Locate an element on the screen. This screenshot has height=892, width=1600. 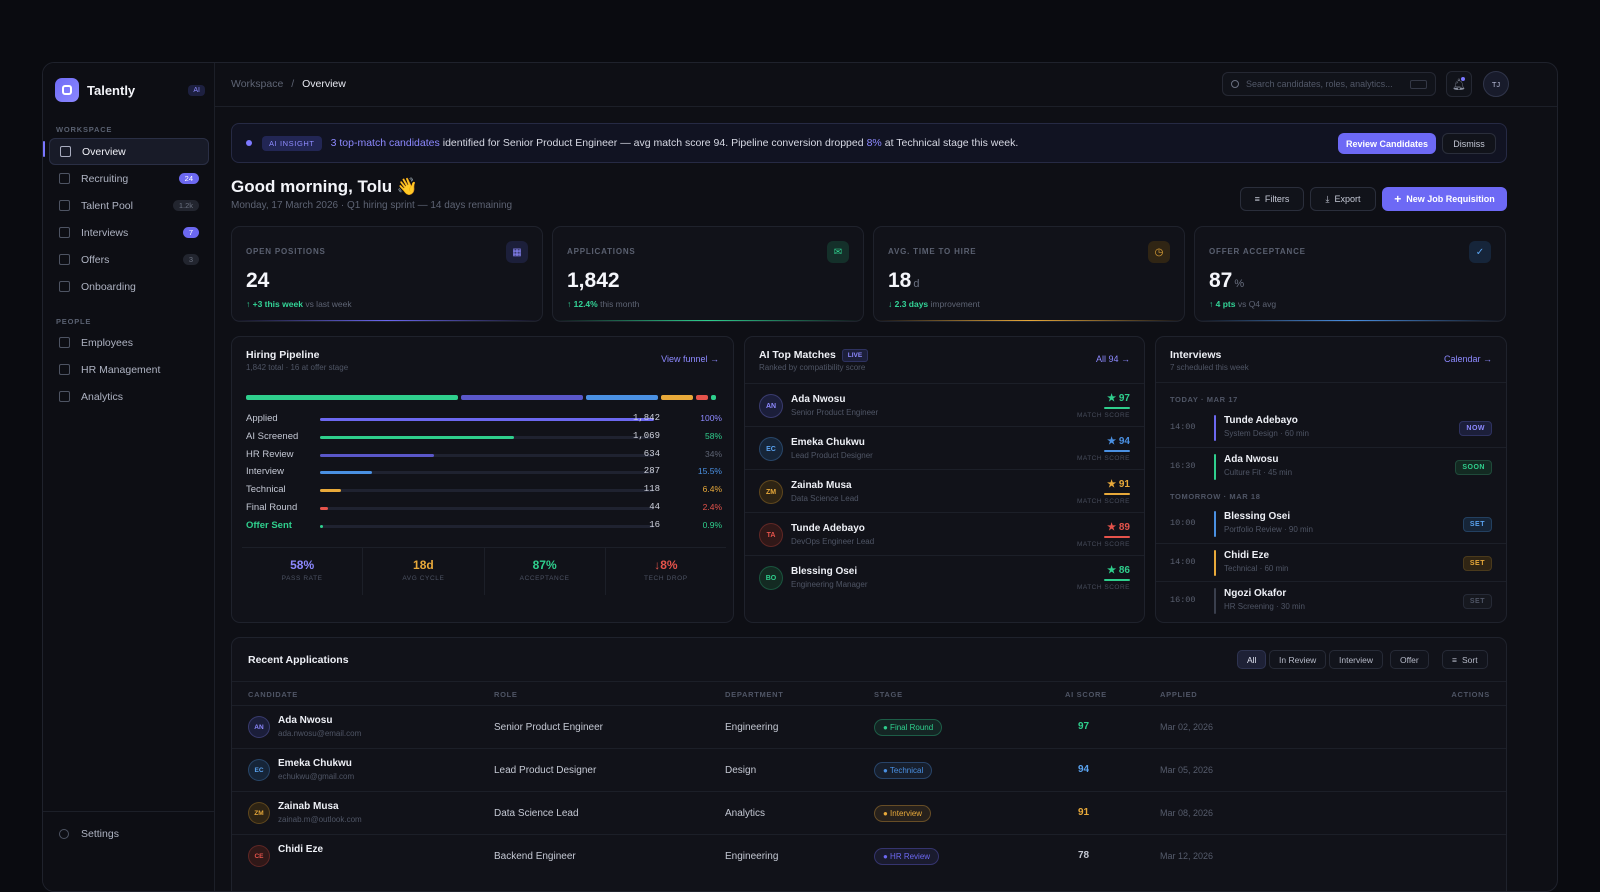
pipeline-row: Offer Sent 16 0.9% is located at coordinates (484, 527).